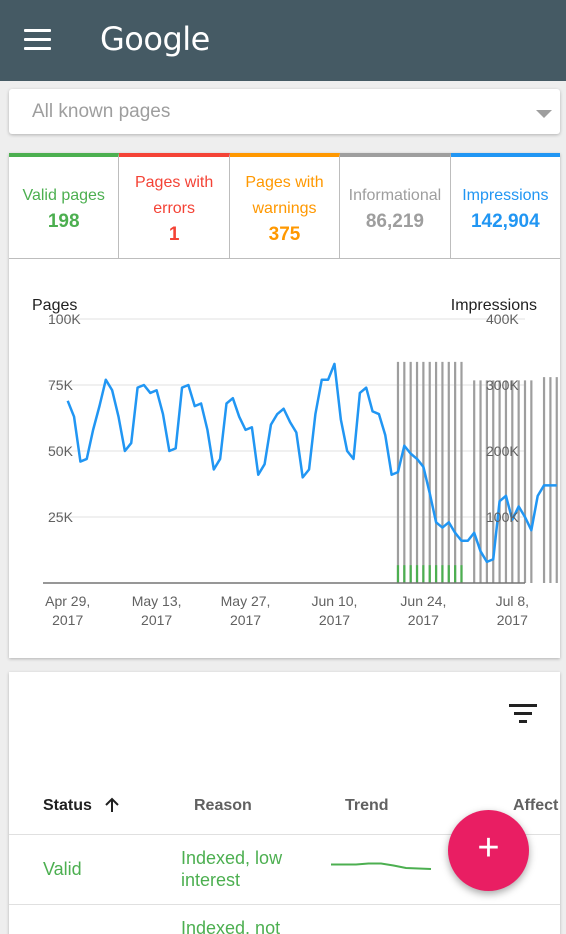 The image size is (566, 934). Describe the element at coordinates (38, 40) in the screenshot. I see `menu-icon` at that location.